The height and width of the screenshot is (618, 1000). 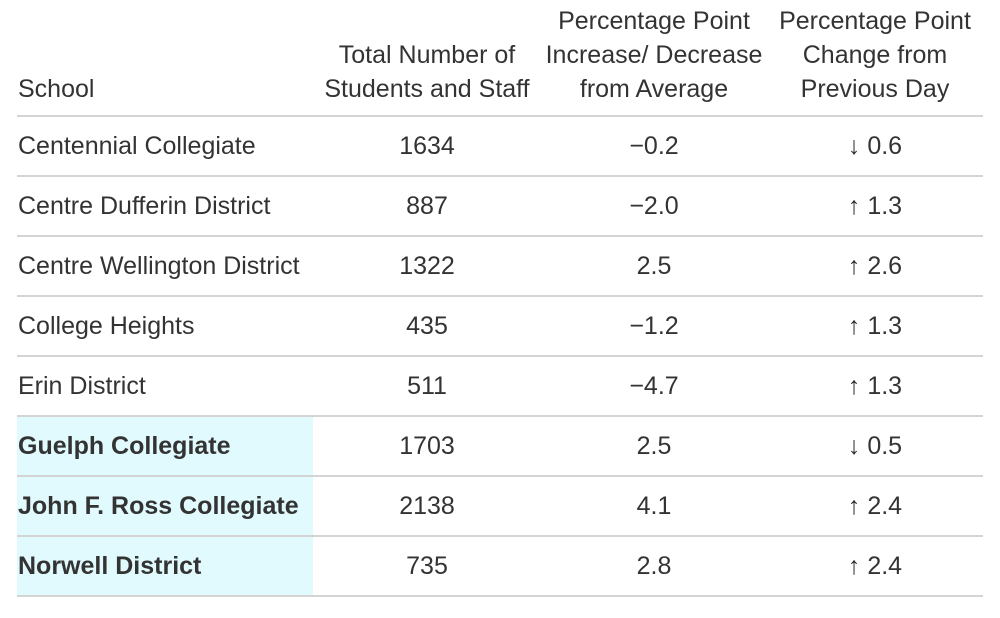 I want to click on table-row: Centre Dufferin District 887 −2.0 ↑ 1.3, so click(x=500, y=206).